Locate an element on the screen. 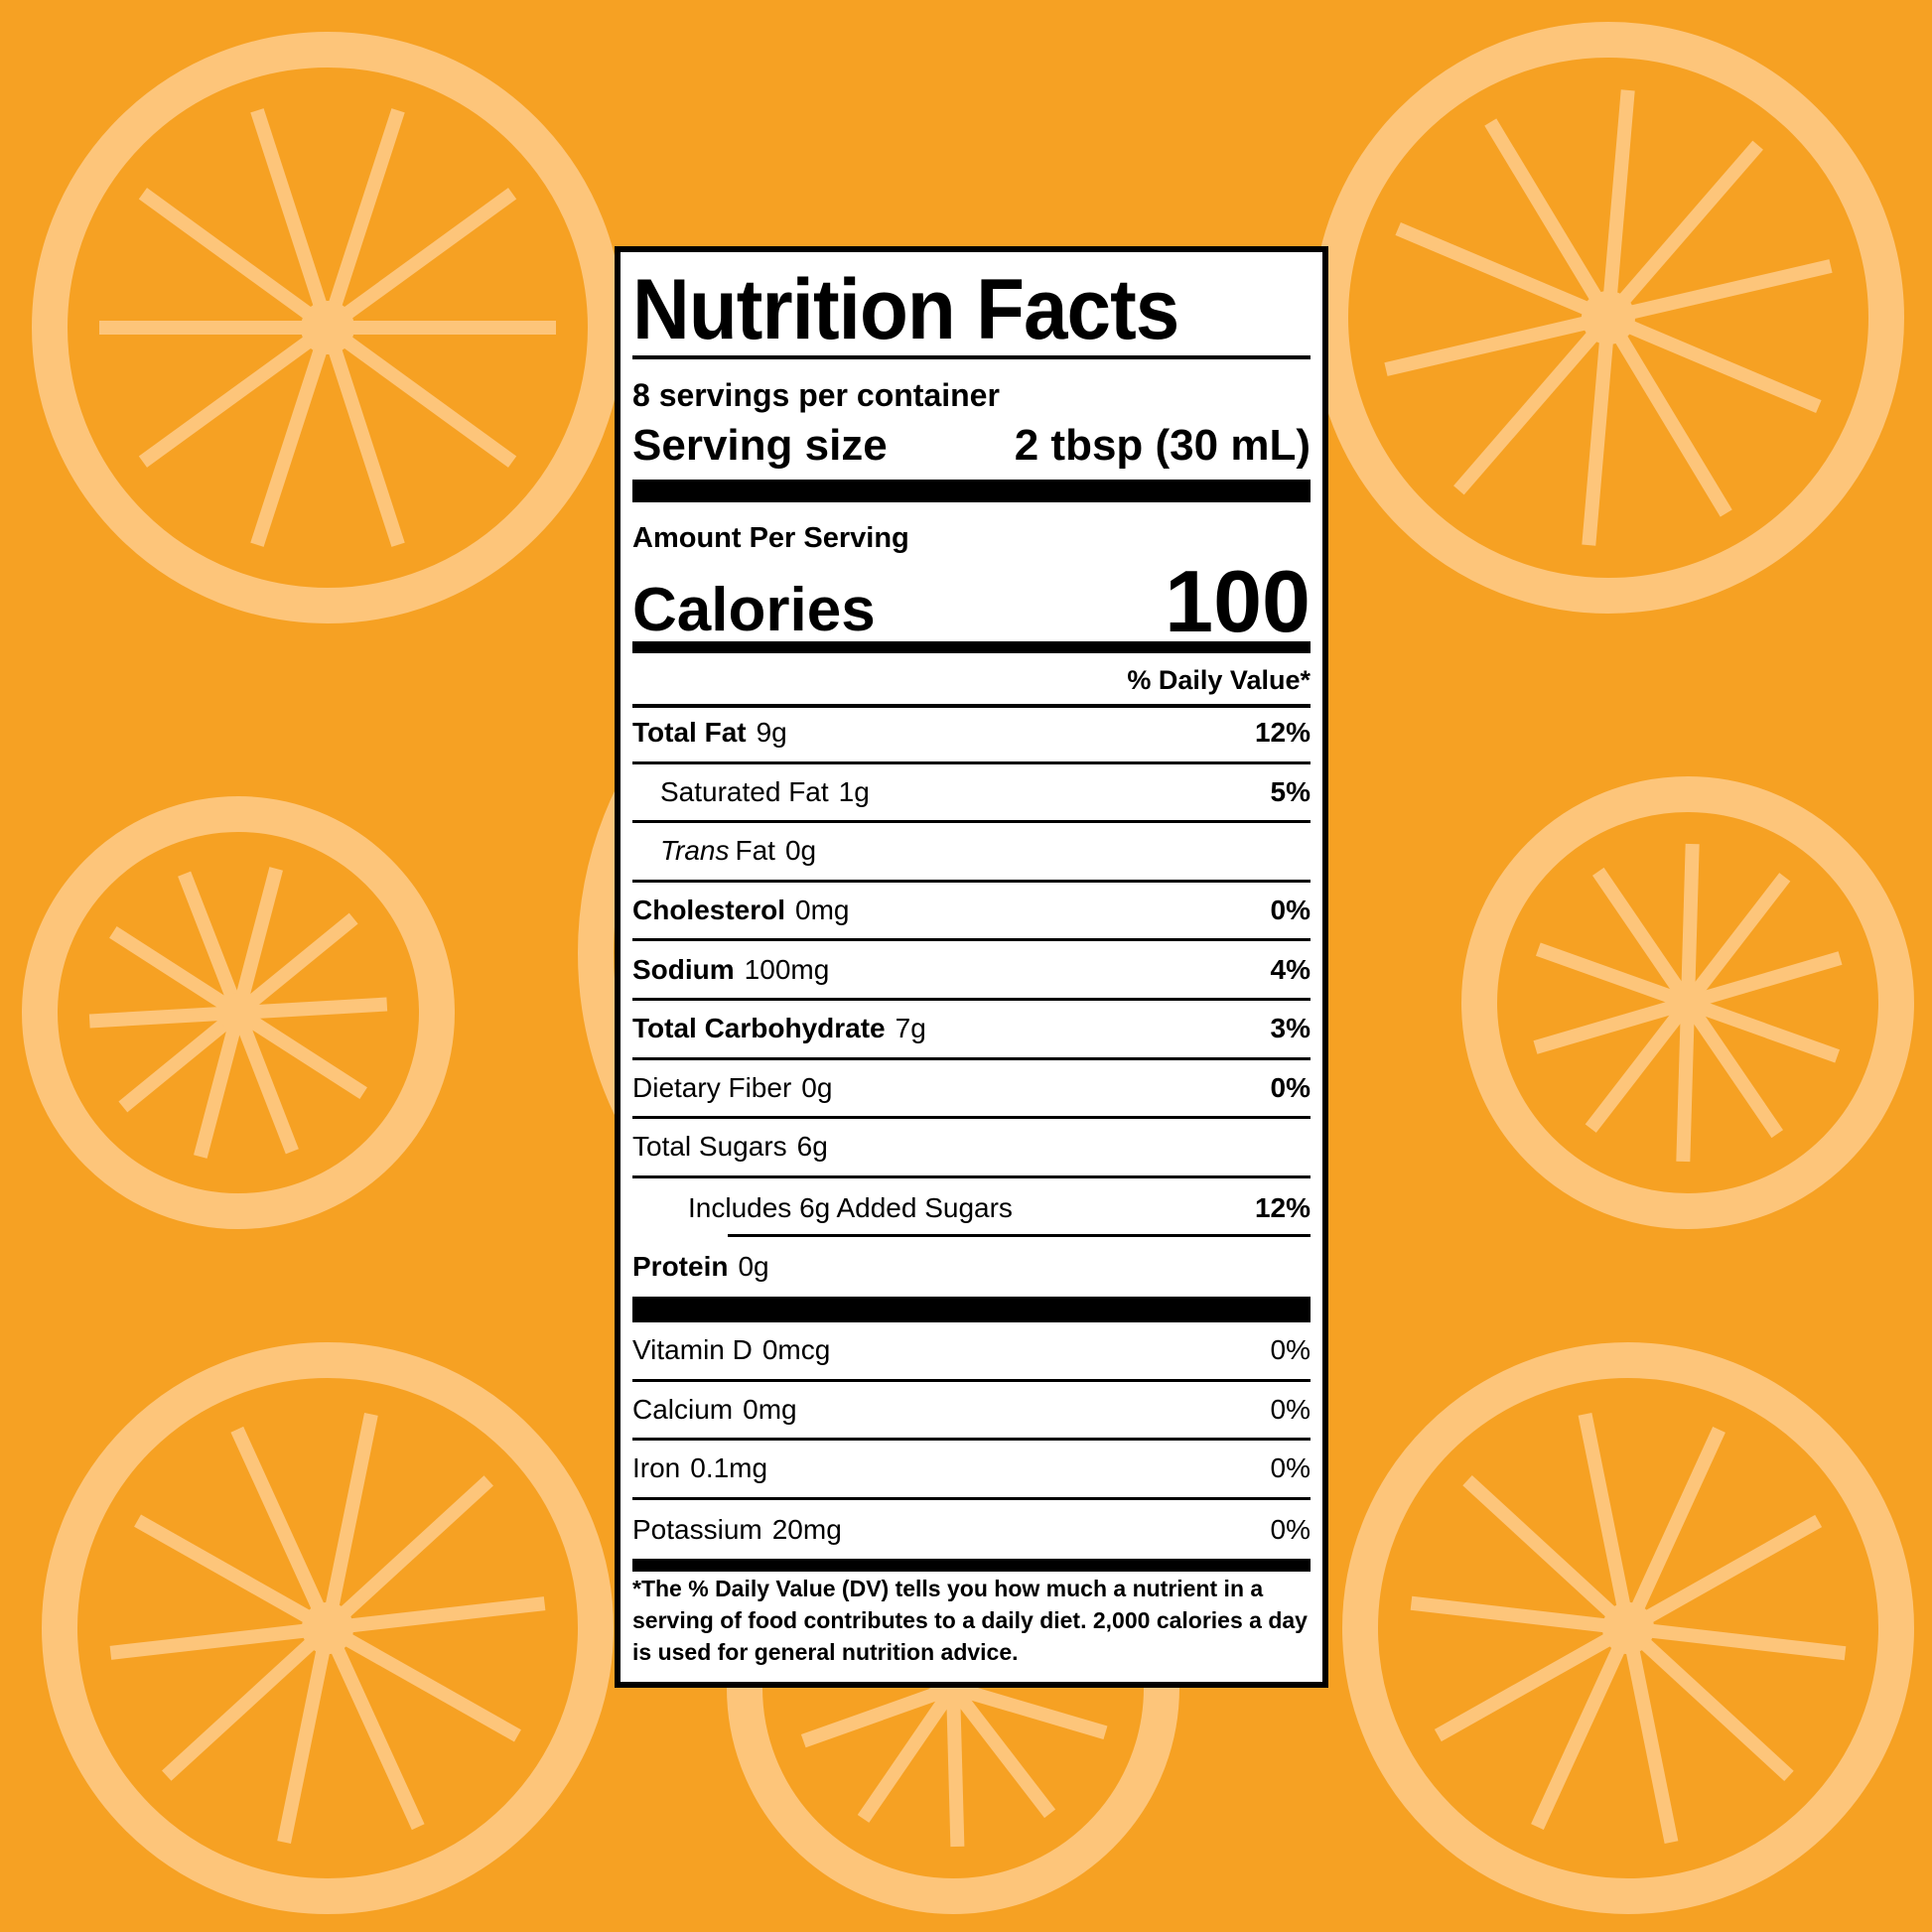 The image size is (1932, 1932). nutrient-amount: 0mg is located at coordinates (822, 910).